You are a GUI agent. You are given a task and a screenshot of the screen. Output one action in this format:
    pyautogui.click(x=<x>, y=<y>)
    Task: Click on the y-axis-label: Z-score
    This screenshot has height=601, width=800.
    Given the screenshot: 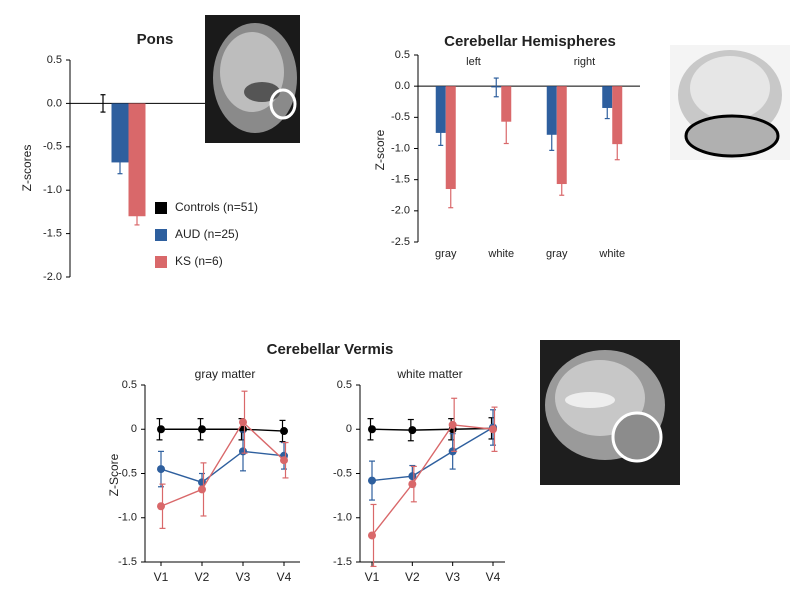 What is the action you would take?
    pyautogui.click(x=380, y=149)
    